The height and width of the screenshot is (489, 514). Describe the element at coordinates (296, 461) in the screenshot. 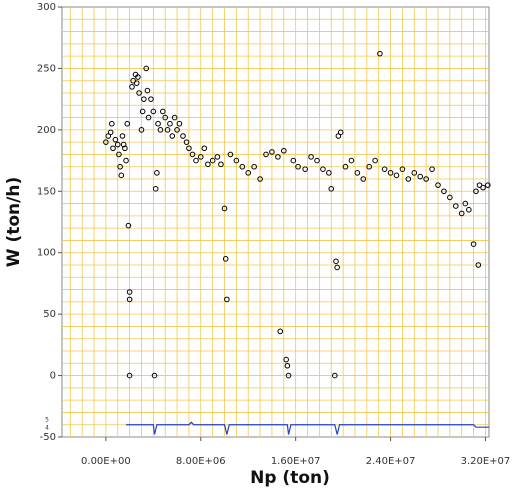

I see `x-tick-label: 1.60E+07` at that location.